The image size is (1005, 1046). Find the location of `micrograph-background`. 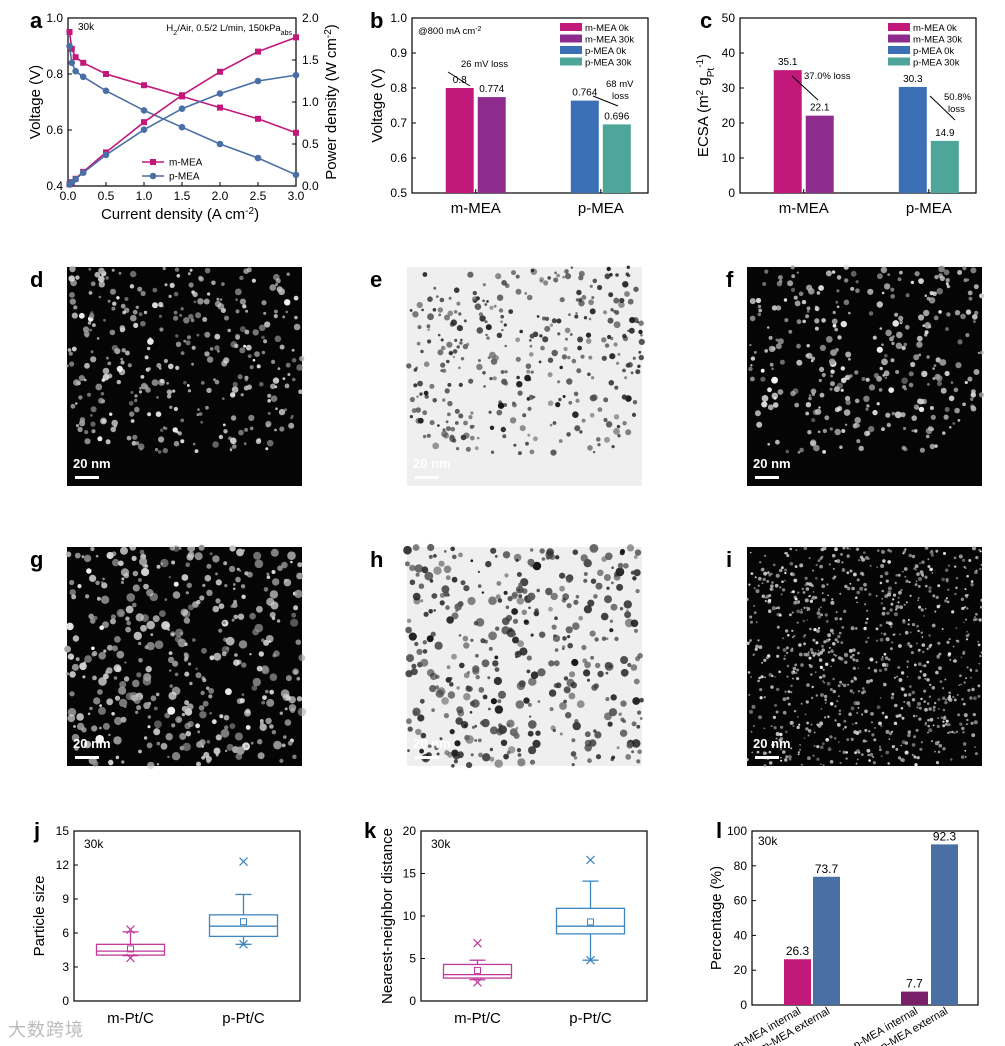

micrograph-background is located at coordinates (524, 376).